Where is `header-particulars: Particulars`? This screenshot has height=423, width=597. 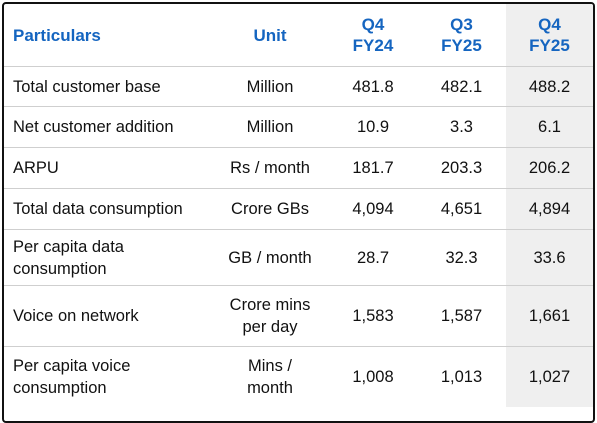
header-particulars: Particulars is located at coordinates (57, 35).